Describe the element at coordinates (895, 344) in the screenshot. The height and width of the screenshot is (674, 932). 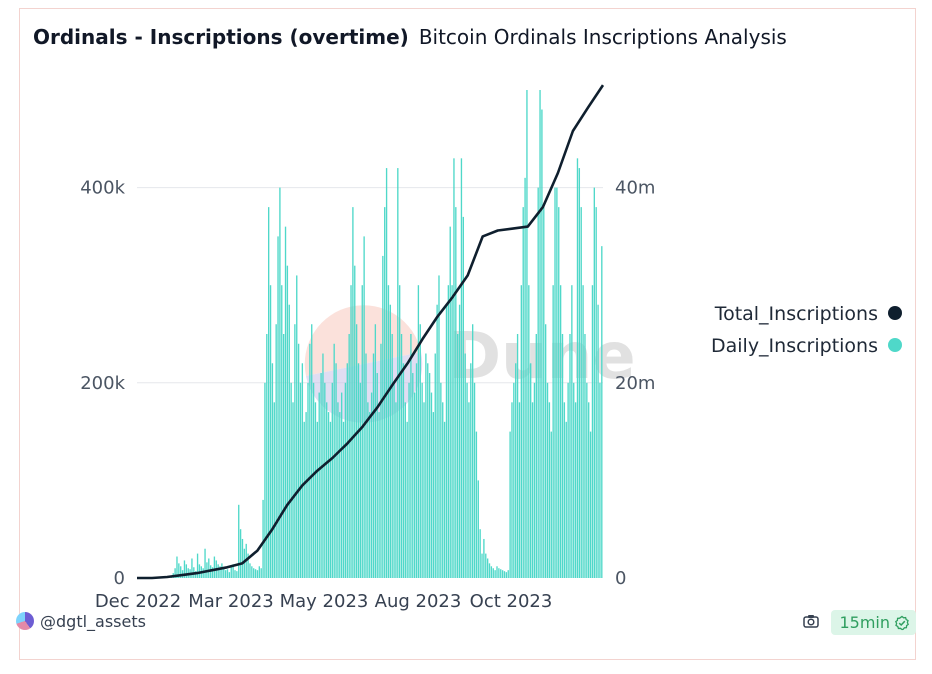
I see `legend-dot-daily-icon` at that location.